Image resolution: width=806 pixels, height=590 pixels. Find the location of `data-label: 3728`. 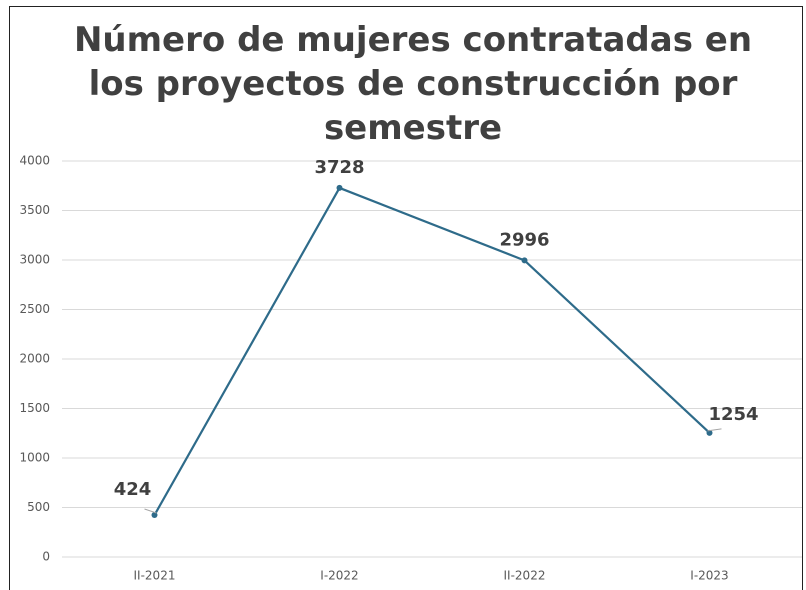

data-label: 3728 is located at coordinates (339, 167).